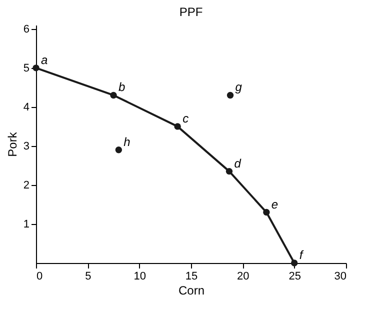 The width and height of the screenshot is (386, 320). I want to click on annotation: b, so click(122, 87).